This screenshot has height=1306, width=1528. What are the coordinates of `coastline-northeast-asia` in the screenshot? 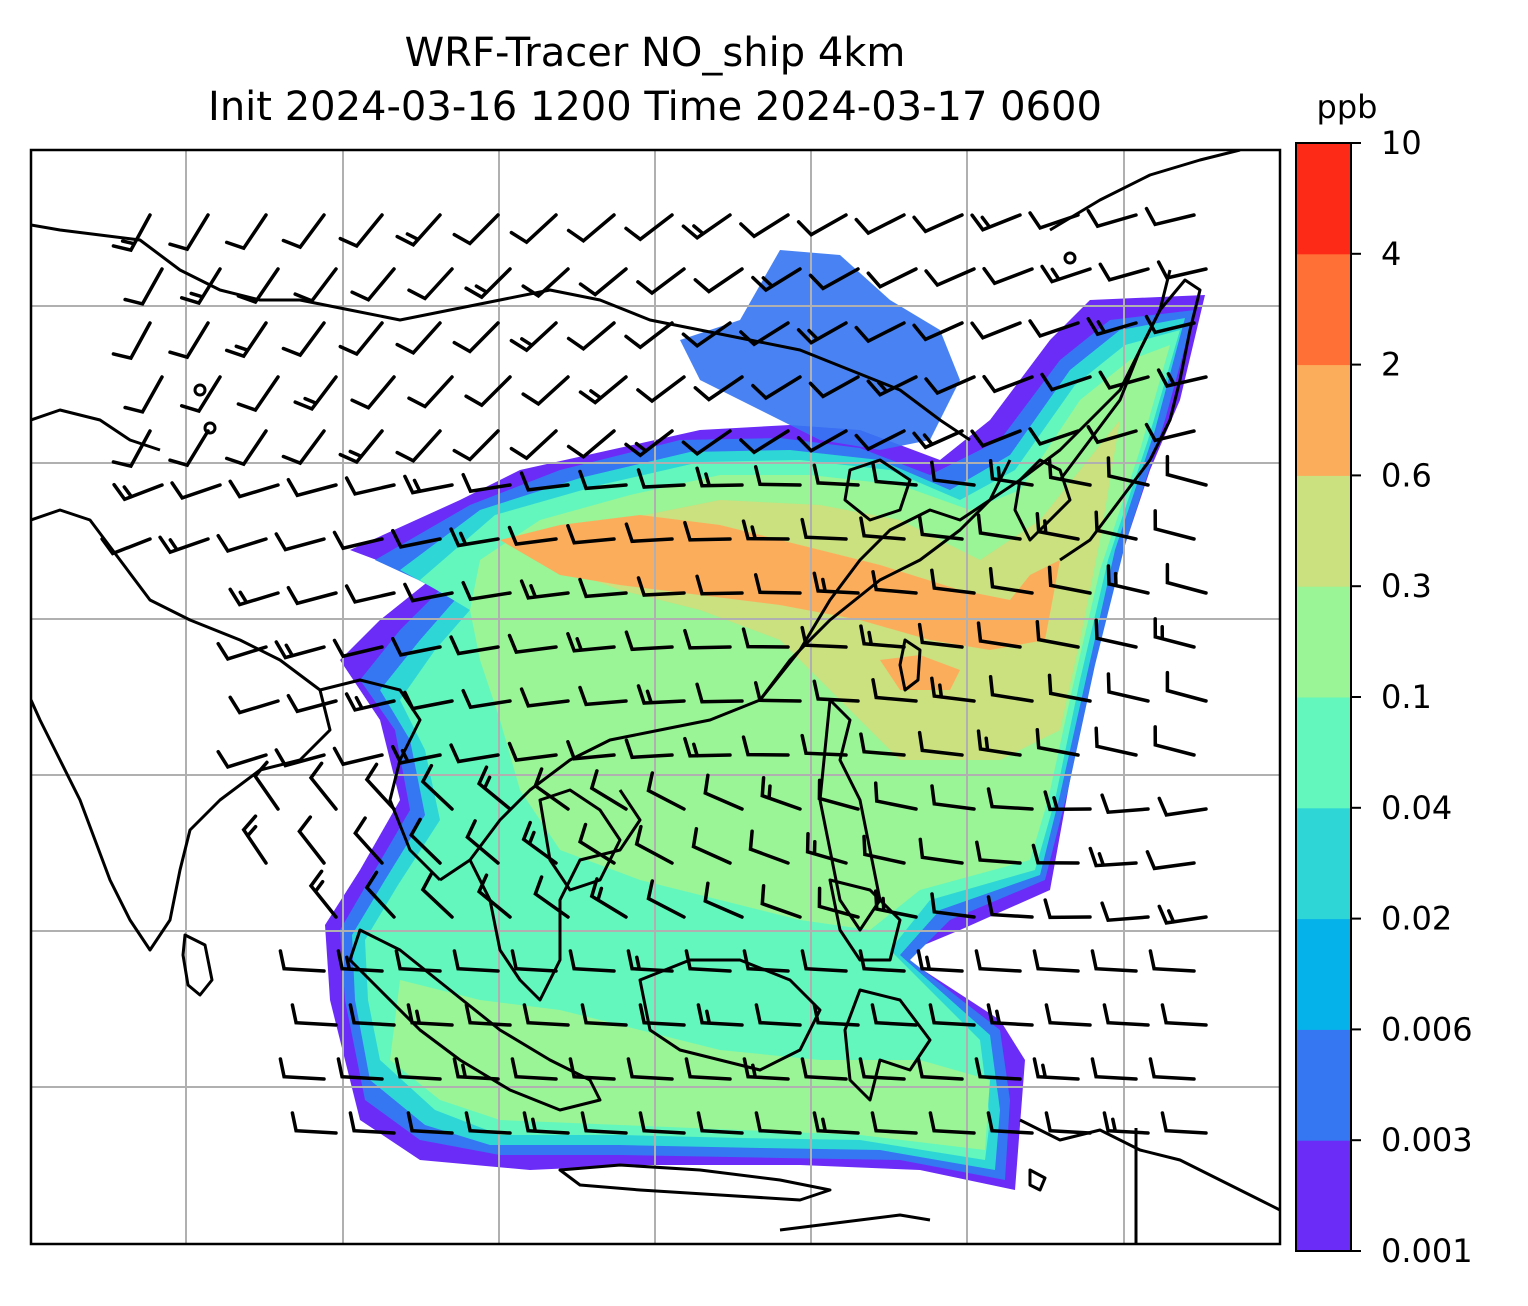 It's located at (1145, 191).